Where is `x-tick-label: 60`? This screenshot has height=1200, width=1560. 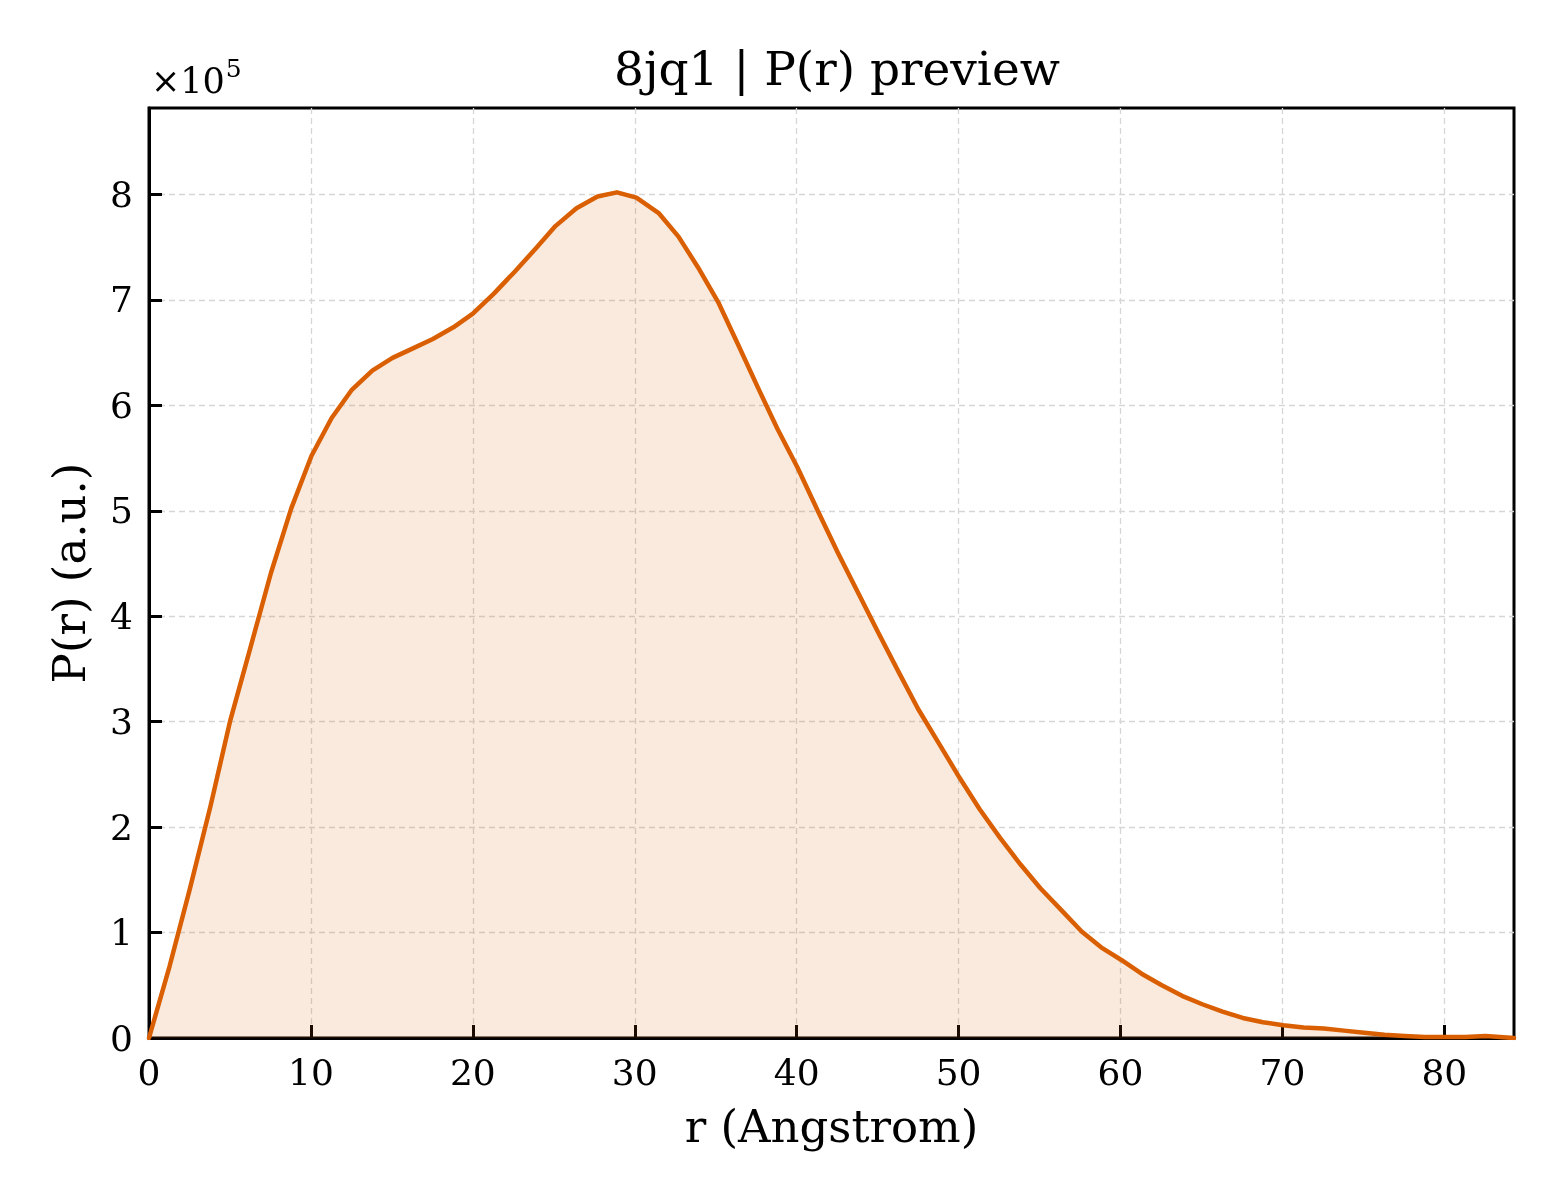
x-tick-label: 60 is located at coordinates (1120, 1072).